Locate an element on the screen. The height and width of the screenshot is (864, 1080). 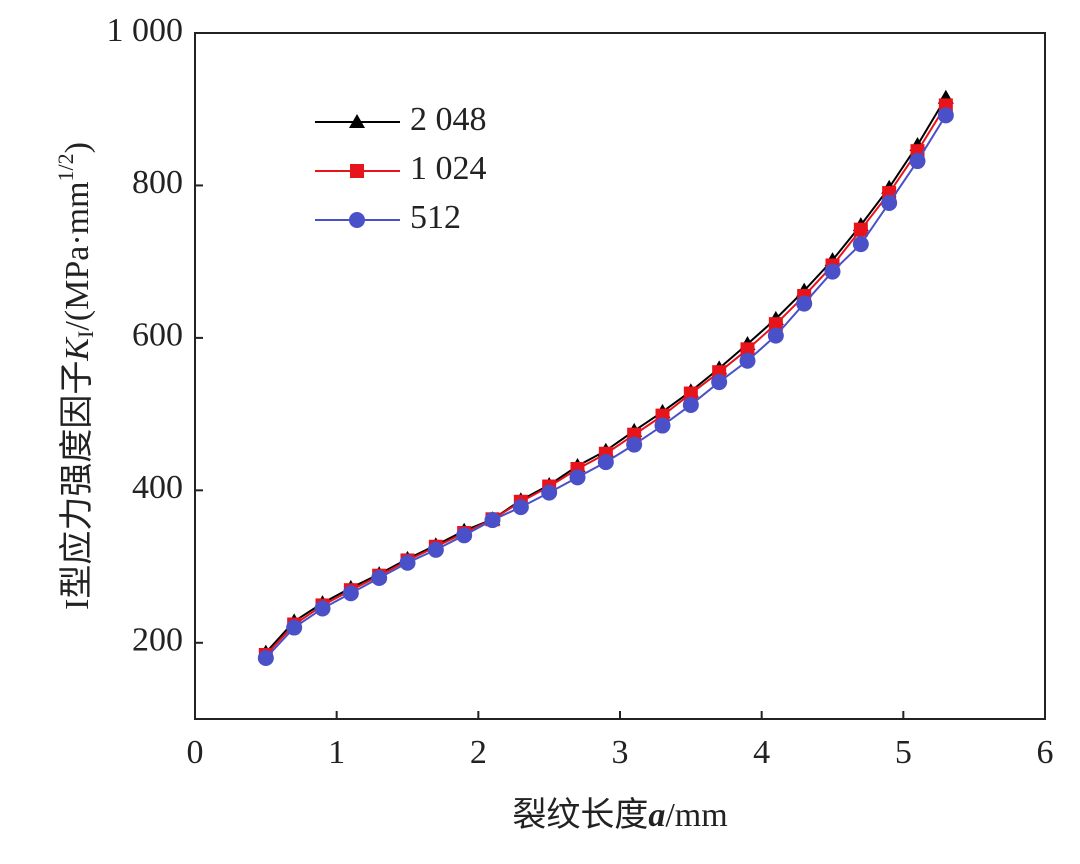
y-tick-label: 800 is located at coordinates (157, 182).